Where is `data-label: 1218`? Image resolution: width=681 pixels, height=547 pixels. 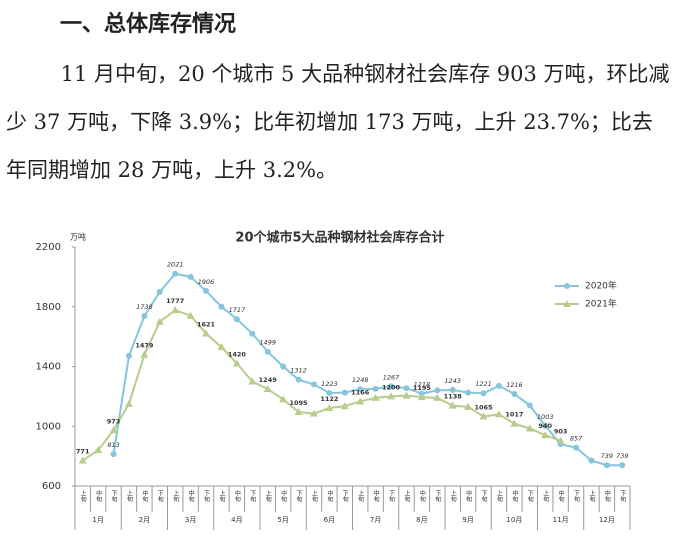 data-label: 1218 is located at coordinates (422, 385).